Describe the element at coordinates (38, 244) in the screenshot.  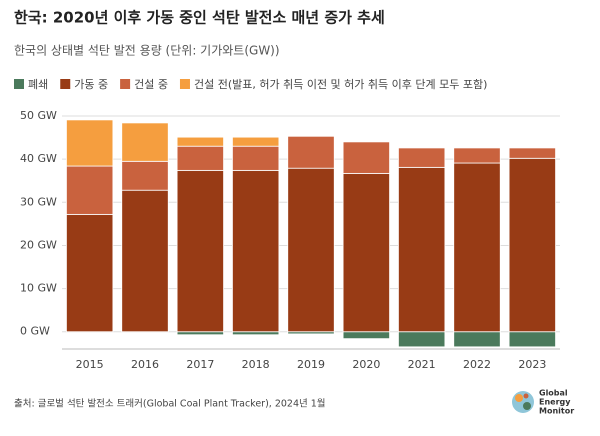
I see `y-tick-label: 20 GW` at that location.